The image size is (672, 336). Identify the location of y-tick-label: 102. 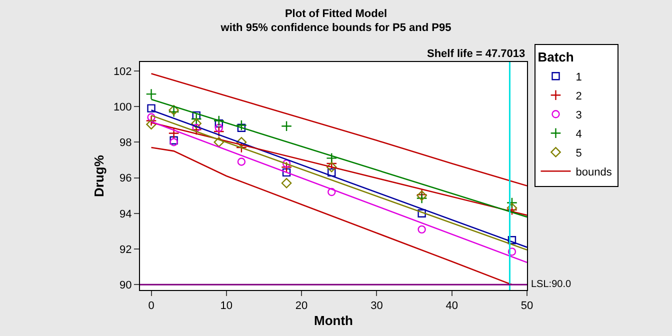
(122, 72).